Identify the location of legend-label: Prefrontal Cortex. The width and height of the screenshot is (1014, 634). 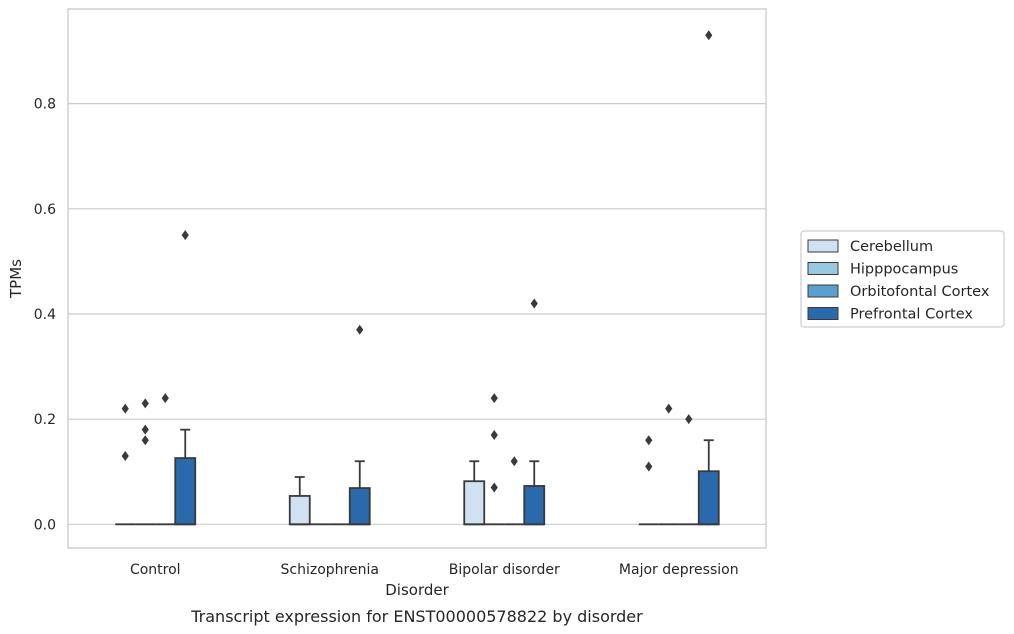
(911, 315).